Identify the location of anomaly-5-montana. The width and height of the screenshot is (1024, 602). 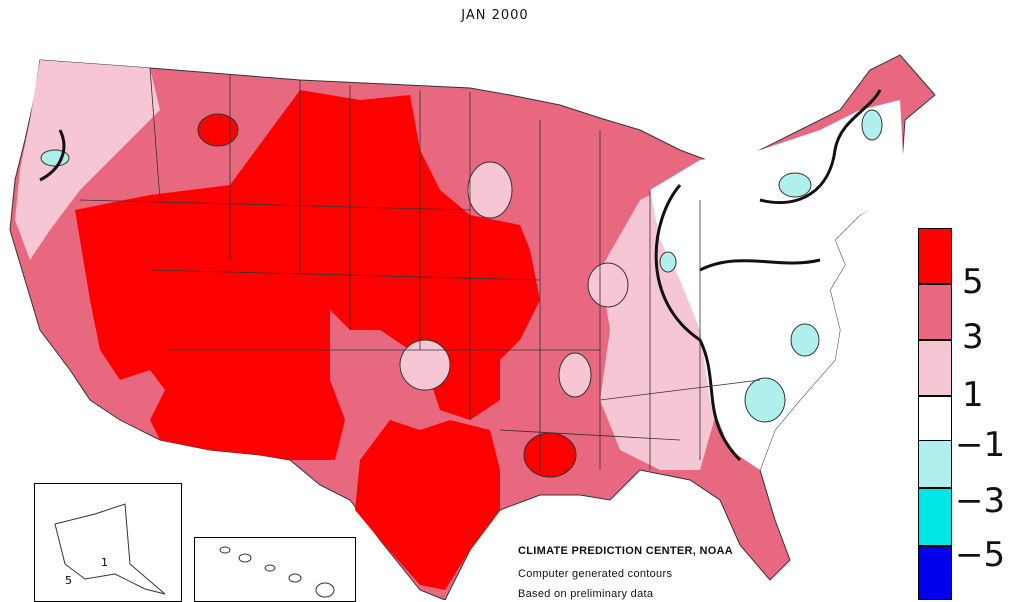
(218, 130).